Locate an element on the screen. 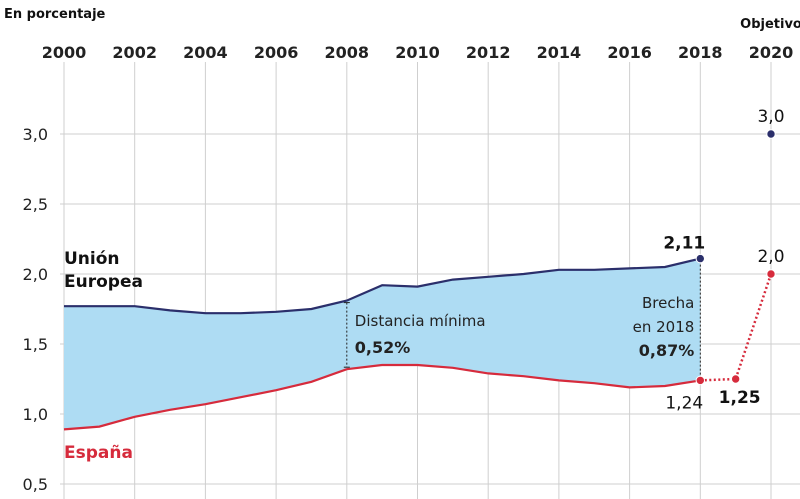  annotation-line: Brecha is located at coordinates (668, 303).